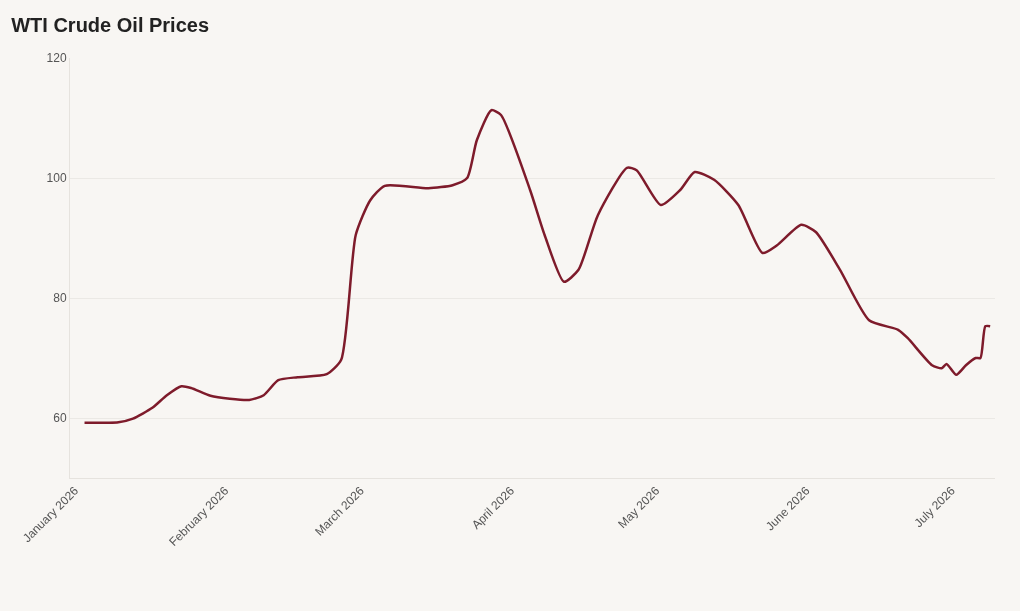 The image size is (1020, 611). I want to click on y-tick-label: 80, so click(60, 298).